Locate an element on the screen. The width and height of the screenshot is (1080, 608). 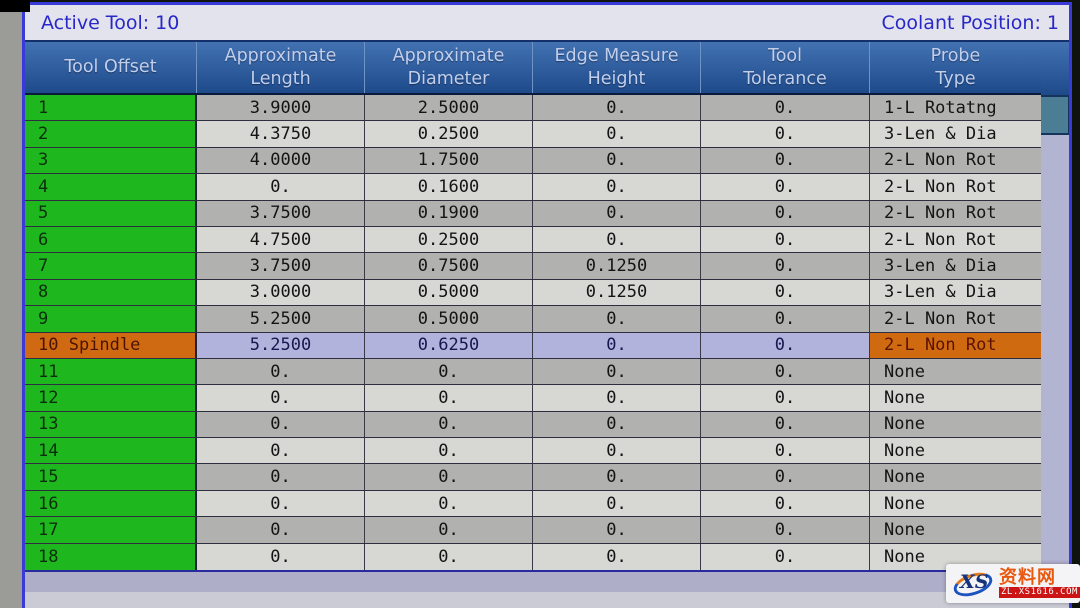
approx-diameter-cell: 0.1600 is located at coordinates (449, 187).